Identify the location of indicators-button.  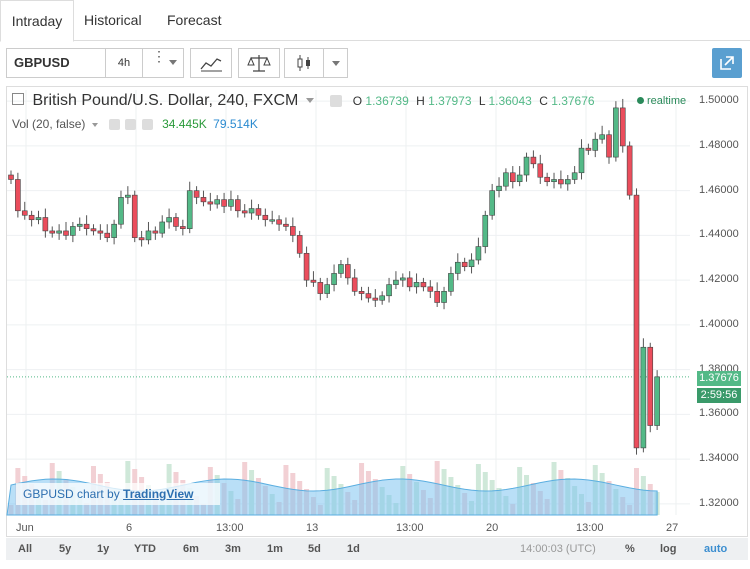
(304, 63).